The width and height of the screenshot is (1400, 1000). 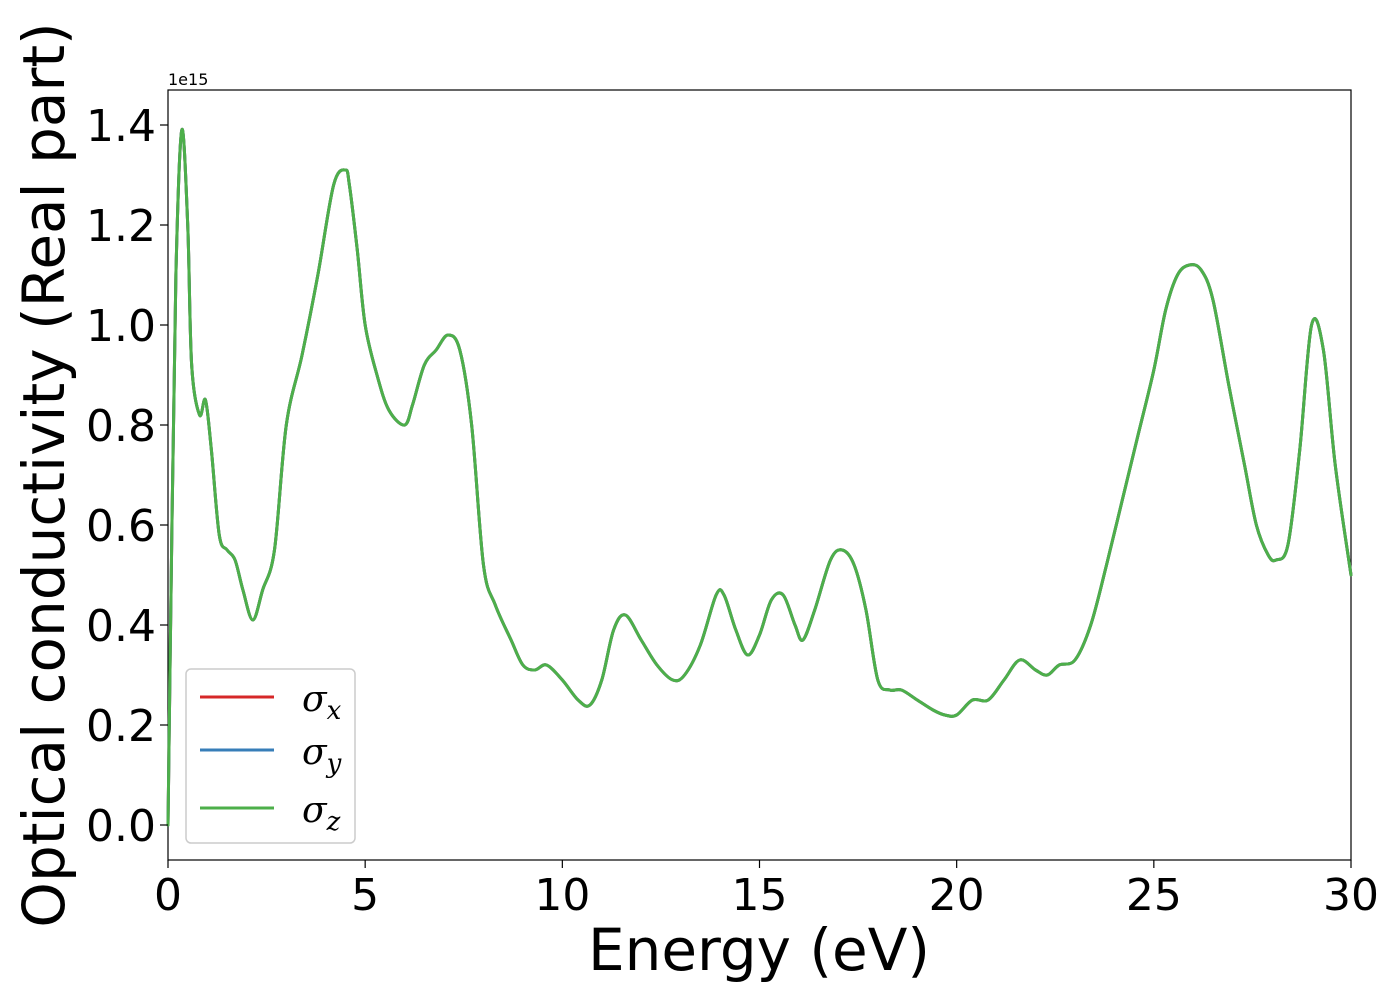 What do you see at coordinates (121, 826) in the screenshot?
I see `y-tick-label: 0.0` at bounding box center [121, 826].